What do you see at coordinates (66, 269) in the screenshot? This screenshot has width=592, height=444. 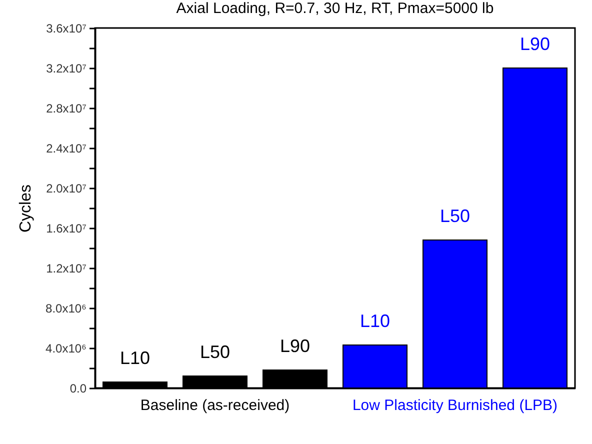 I see `y-tick-label: 1.2x10⁷` at bounding box center [66, 269].